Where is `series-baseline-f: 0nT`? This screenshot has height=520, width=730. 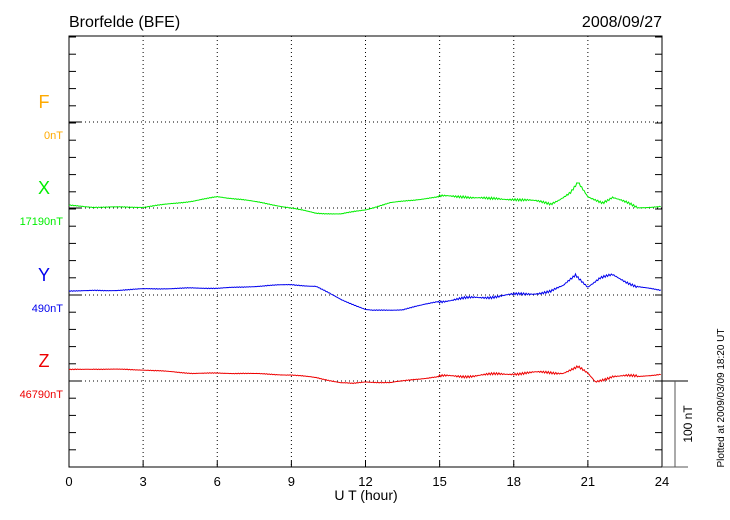 series-baseline-f: 0nT is located at coordinates (53, 136).